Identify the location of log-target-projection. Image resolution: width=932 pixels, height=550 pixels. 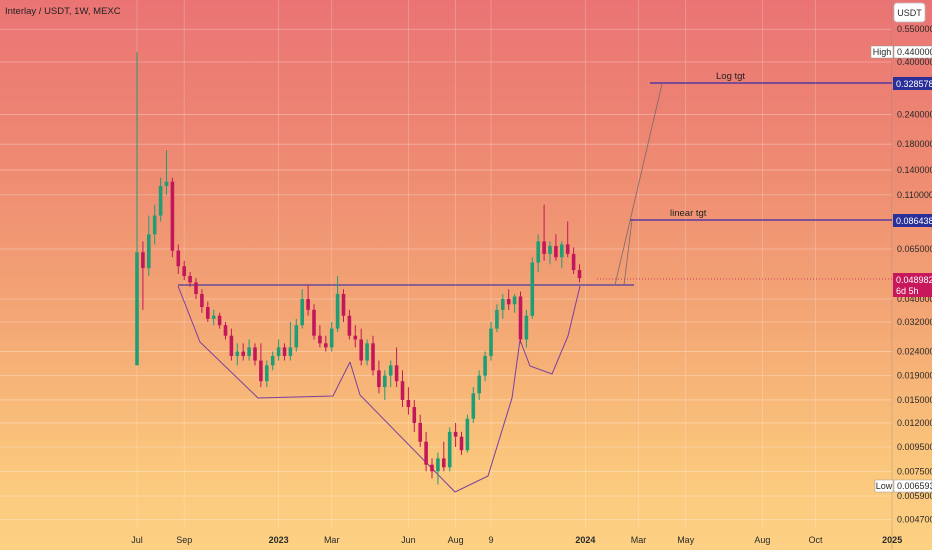
(638, 184).